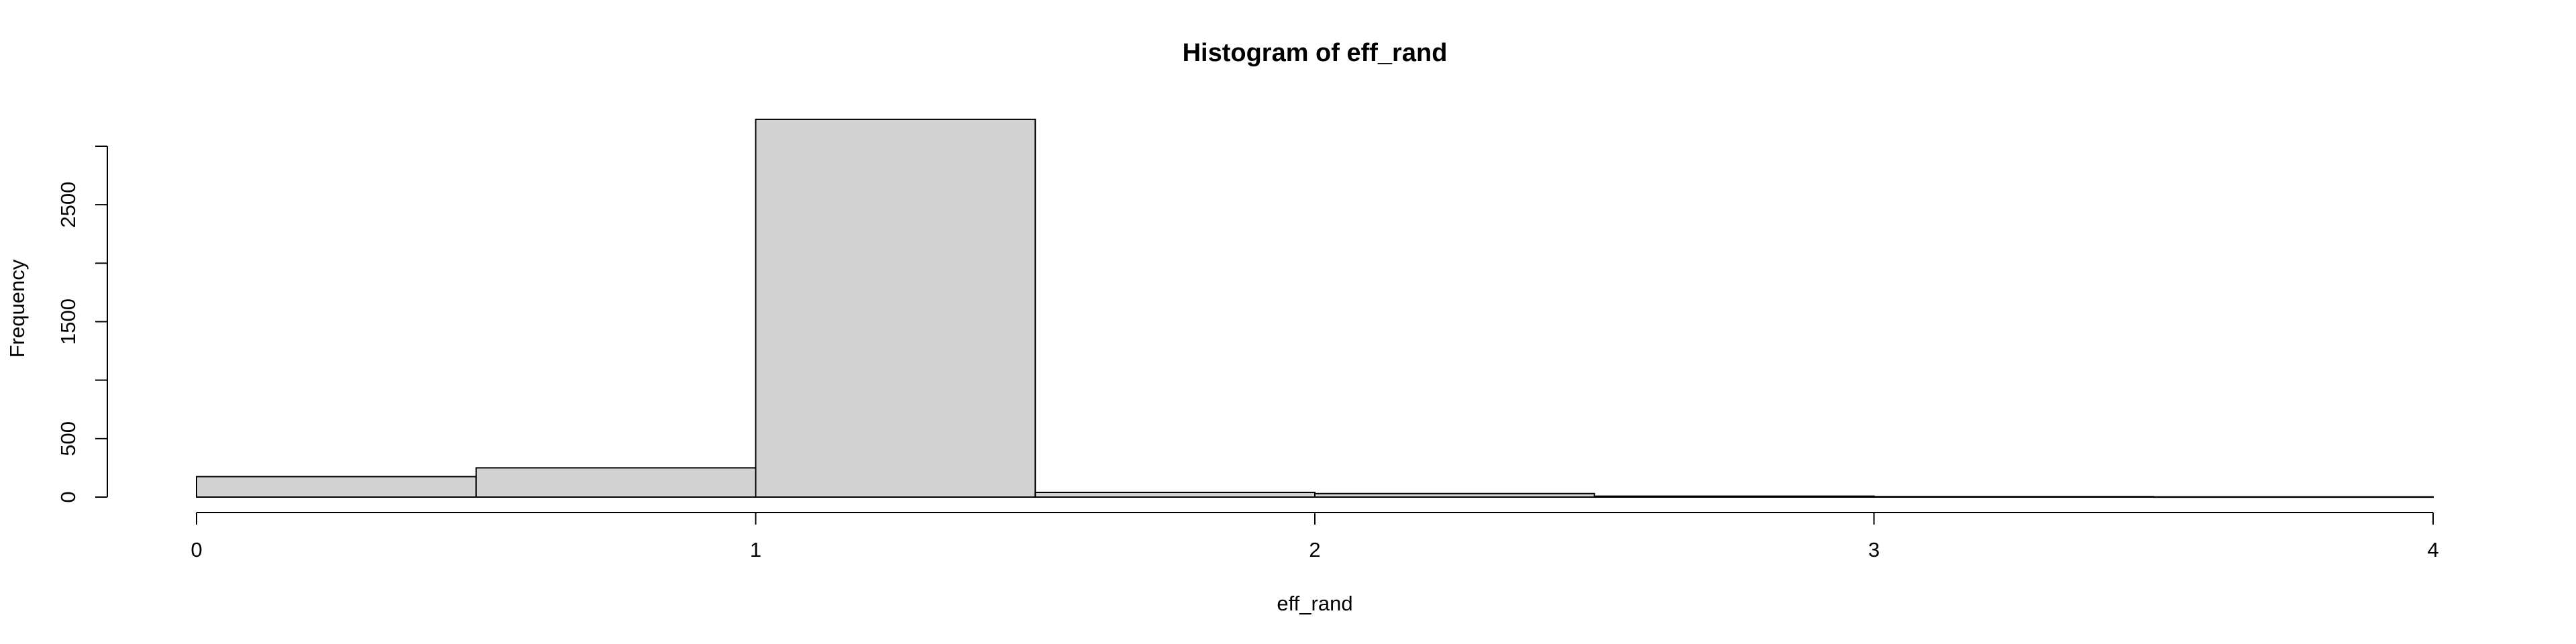 The image size is (2576, 644). Describe the element at coordinates (2432, 549) in the screenshot. I see `x-tick-label: 4` at that location.